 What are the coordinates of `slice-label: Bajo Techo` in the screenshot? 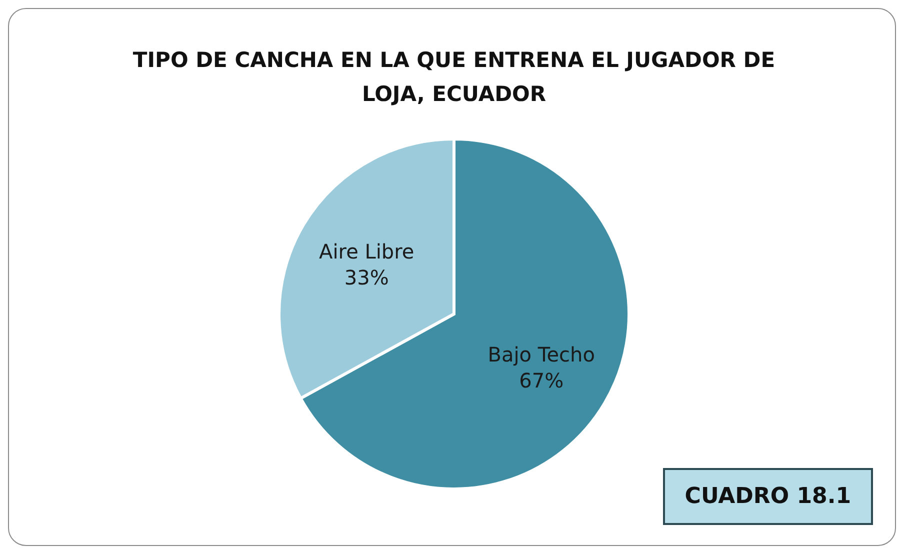 It's located at (541, 354).